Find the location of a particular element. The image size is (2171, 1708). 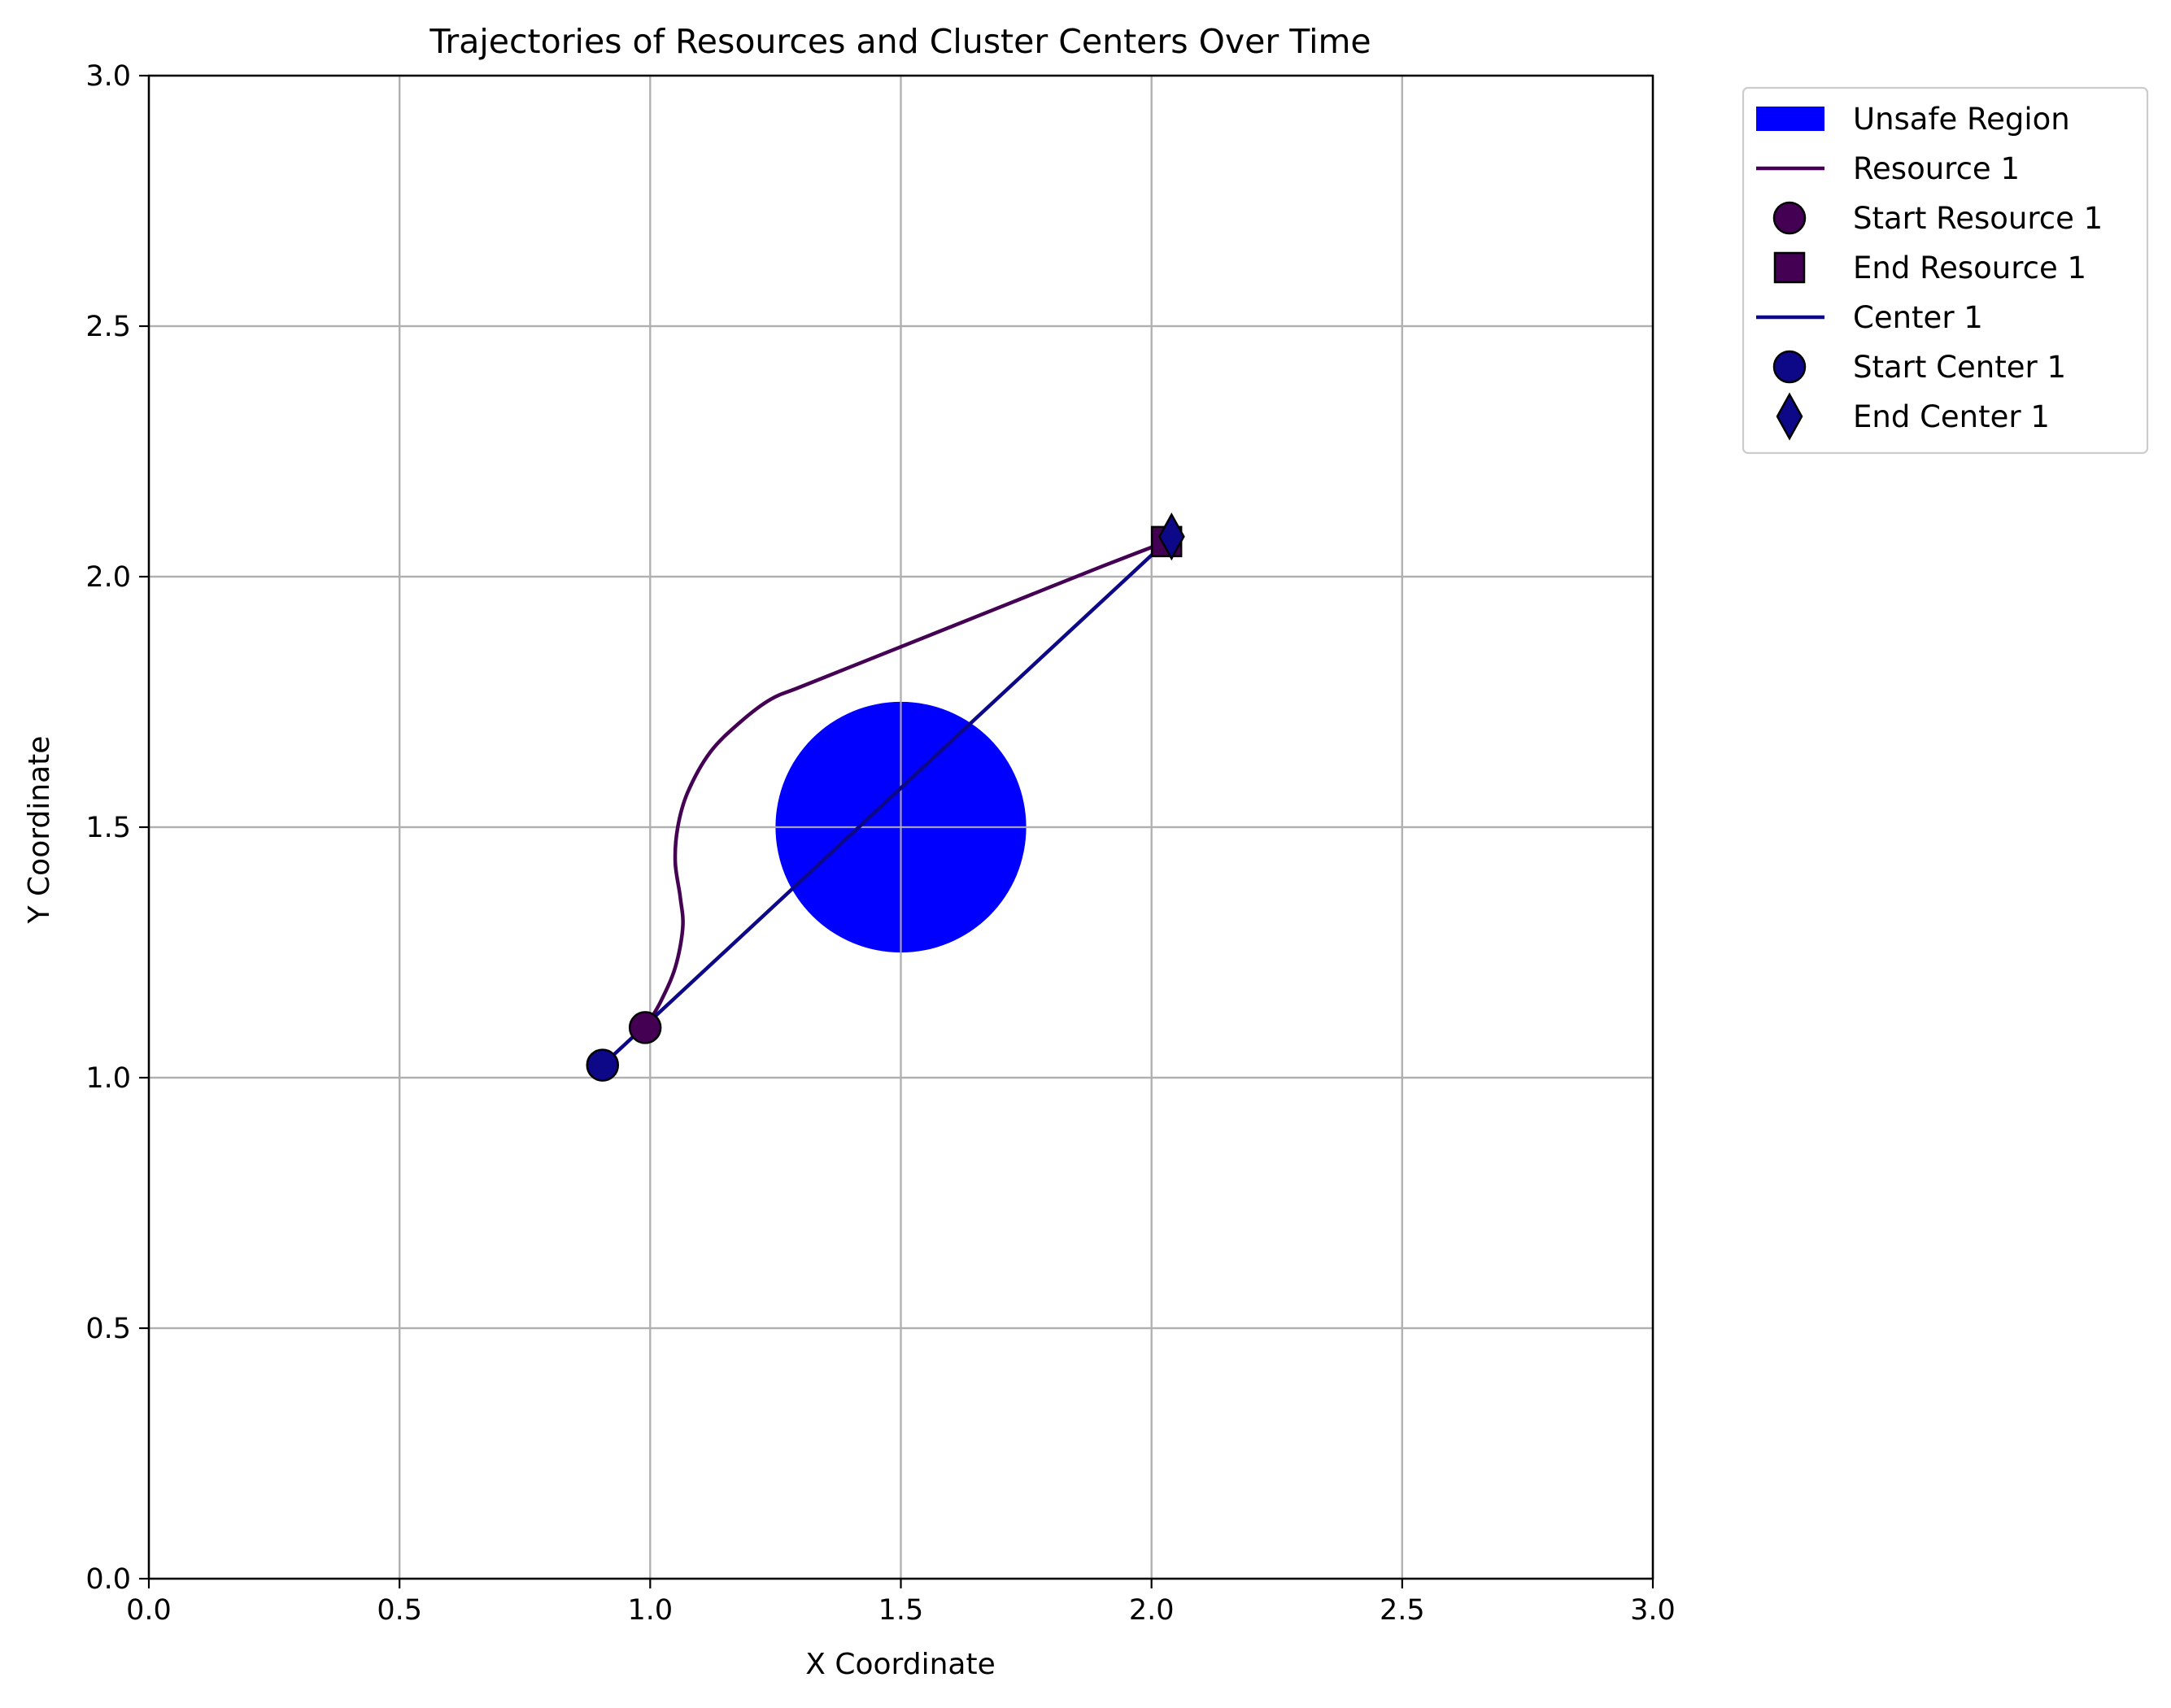

legend-handle-patch is located at coordinates (1790, 119).